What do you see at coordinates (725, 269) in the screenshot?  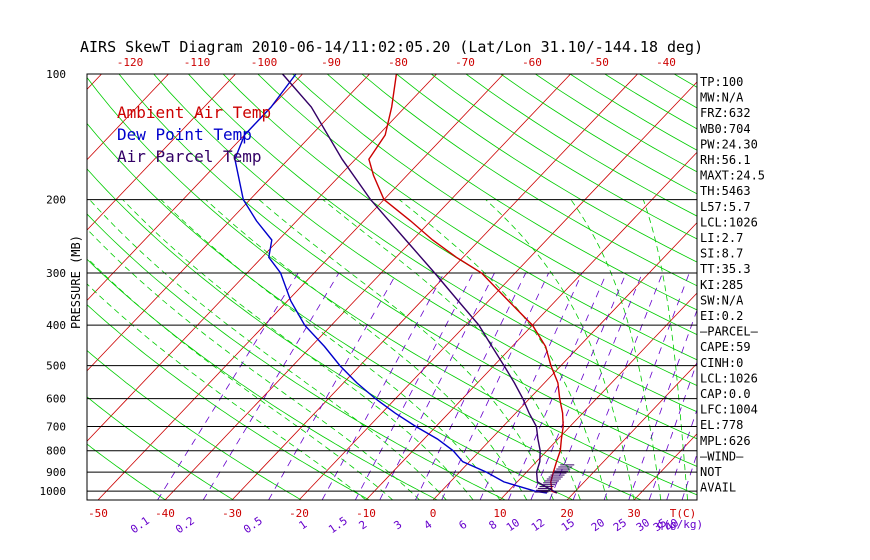 I see `sounding-index: TT:35.3` at bounding box center [725, 269].